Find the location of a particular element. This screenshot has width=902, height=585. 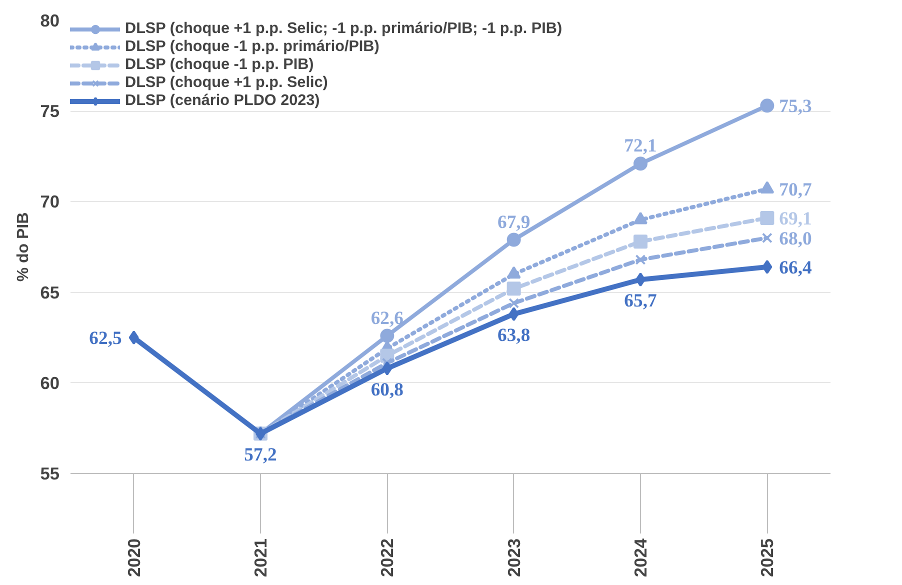

data-label: 63,8 is located at coordinates (514, 335).